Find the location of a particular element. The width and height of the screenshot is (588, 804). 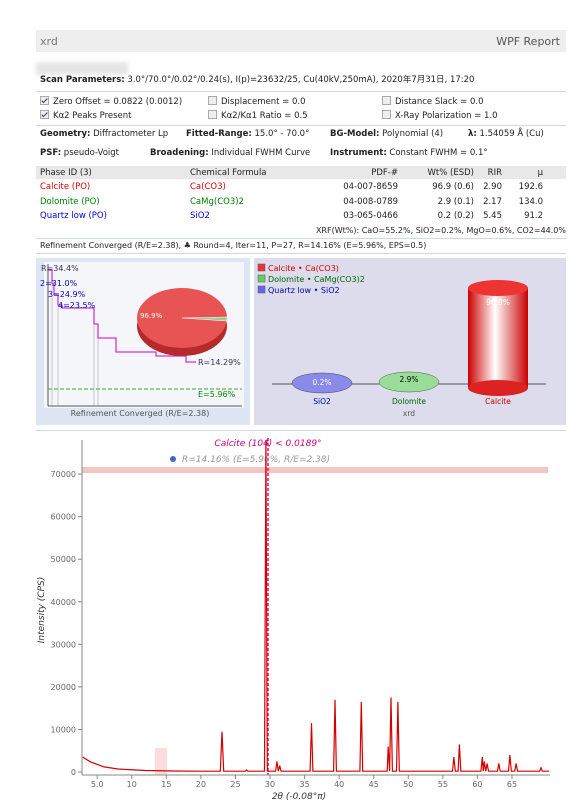

table-cell: Calcite (PO) is located at coordinates (65, 187).